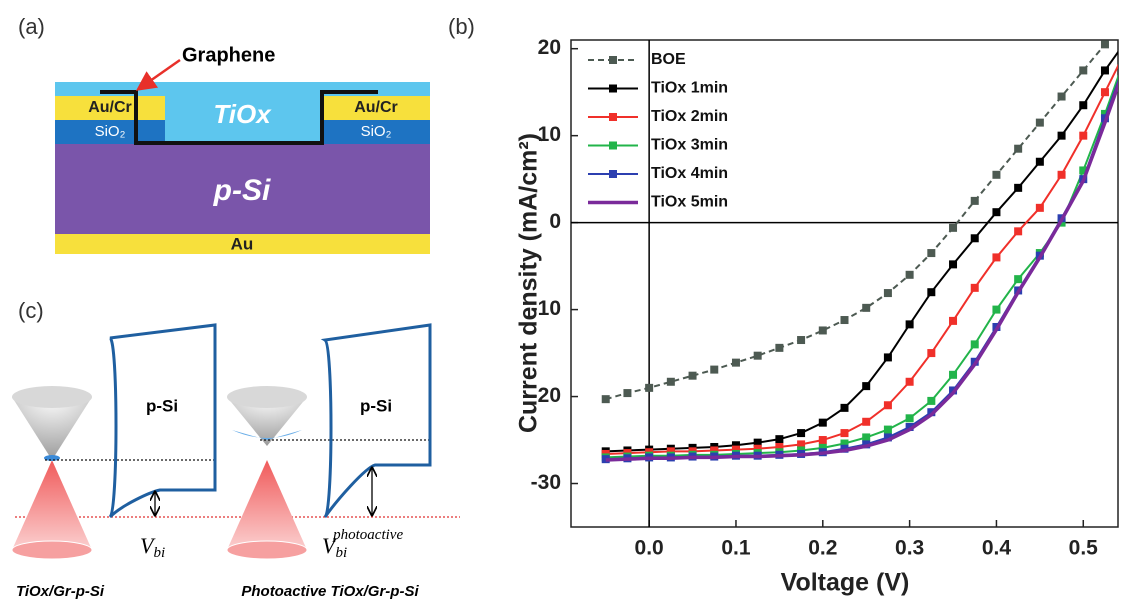 The width and height of the screenshot is (1130, 606). Describe the element at coordinates (997, 548) in the screenshot. I see `x-tick-label: 0.4` at that location.